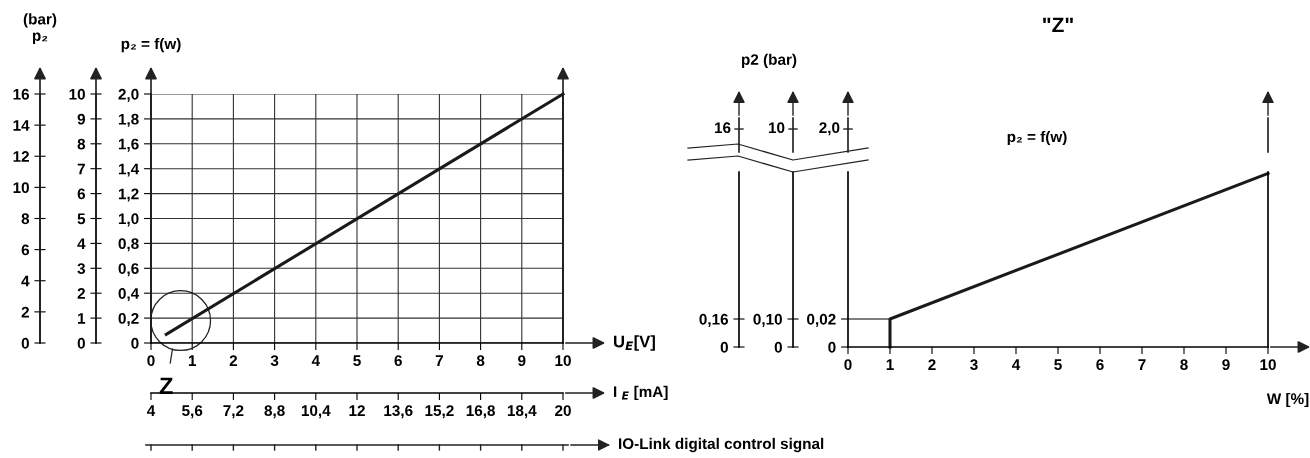  Describe the element at coordinates (81, 219) in the screenshot. I see `y2-tick-label: 5` at that location.